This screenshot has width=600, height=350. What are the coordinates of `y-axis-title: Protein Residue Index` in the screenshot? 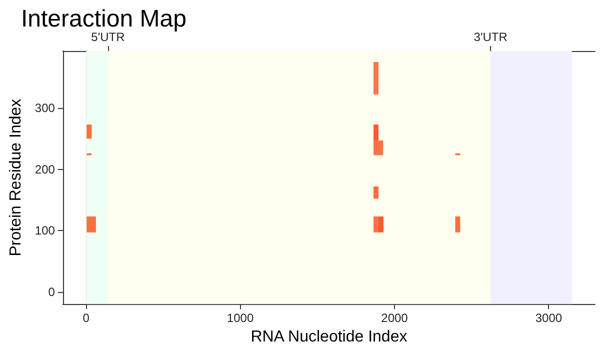 It's located at (16, 177).